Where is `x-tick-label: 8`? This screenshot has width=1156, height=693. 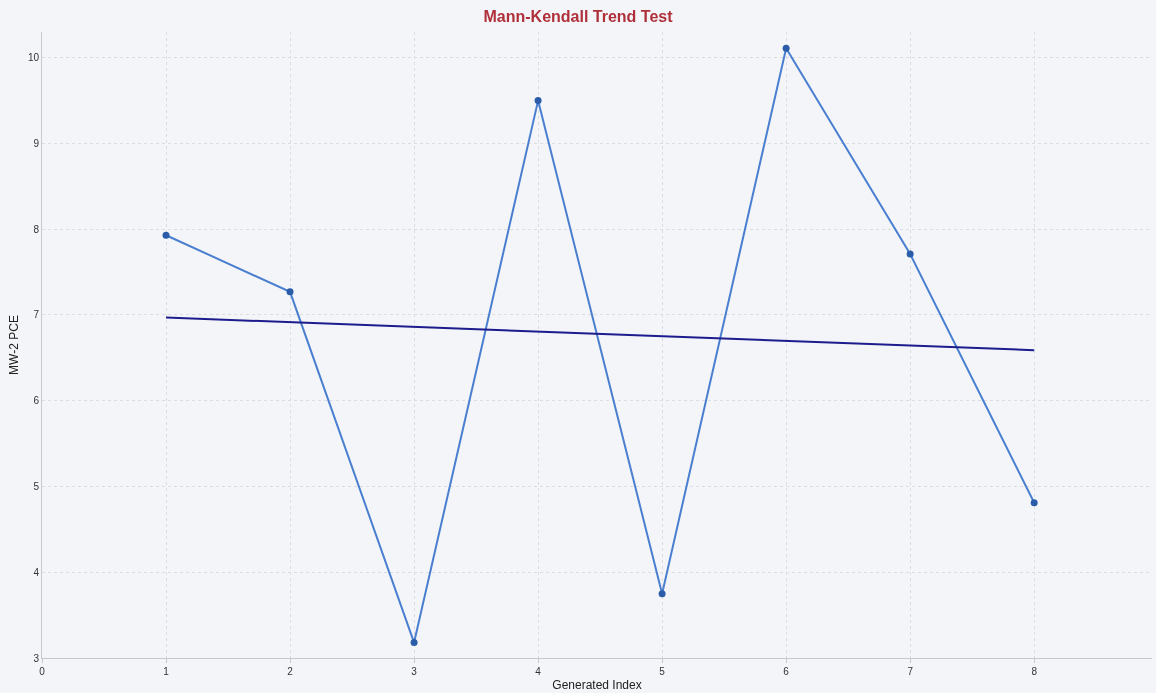 x-tick-label: 8 is located at coordinates (1034, 671).